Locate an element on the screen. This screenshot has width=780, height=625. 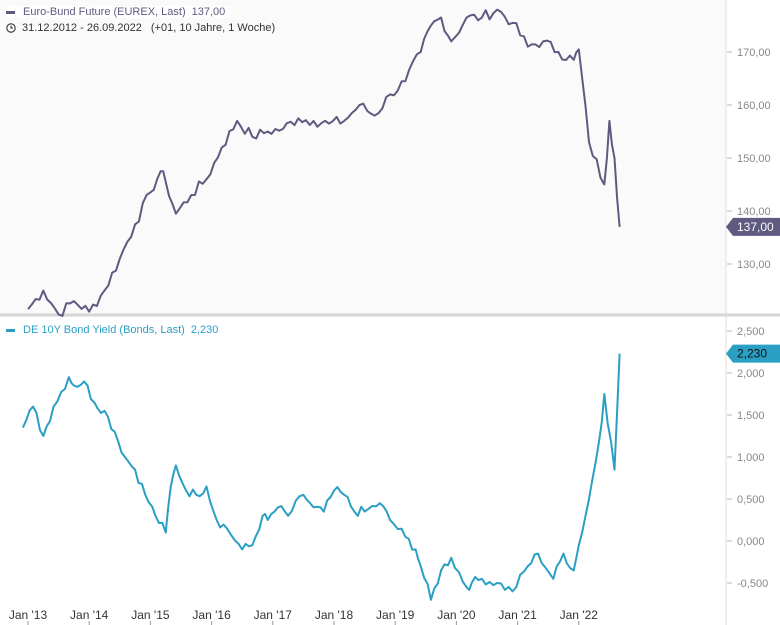
yield-last-value-label: 2,230 is located at coordinates (752, 354).